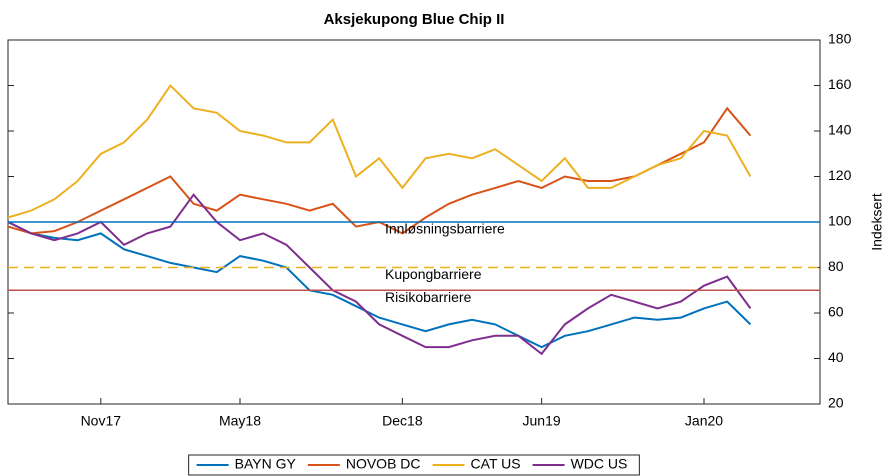  I want to click on x-tick-label: Jan20, so click(704, 421).